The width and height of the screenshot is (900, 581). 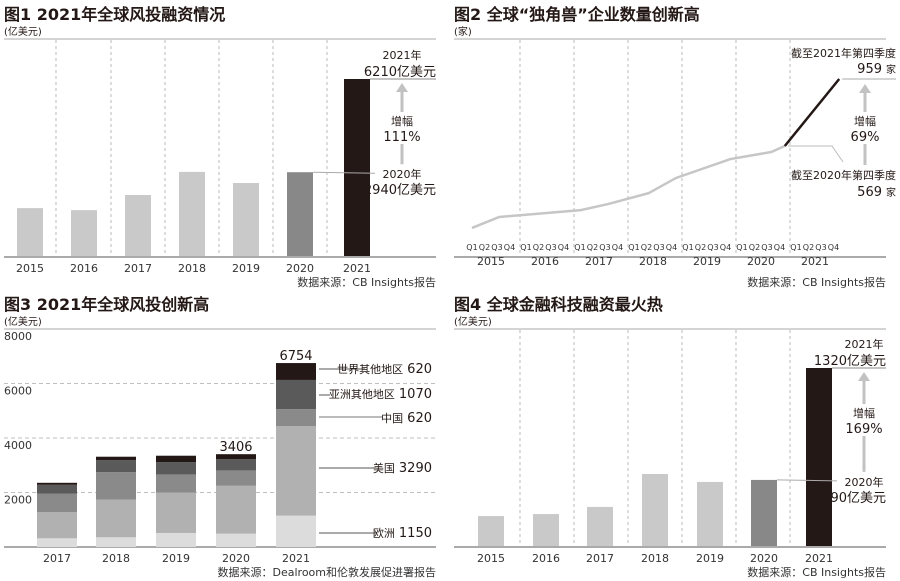 I want to click on bar-2020, so click(x=300, y=214).